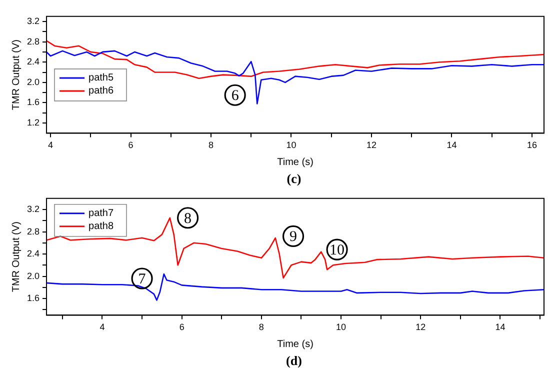  Describe the element at coordinates (294, 179) in the screenshot. I see `text: (c)` at that location.